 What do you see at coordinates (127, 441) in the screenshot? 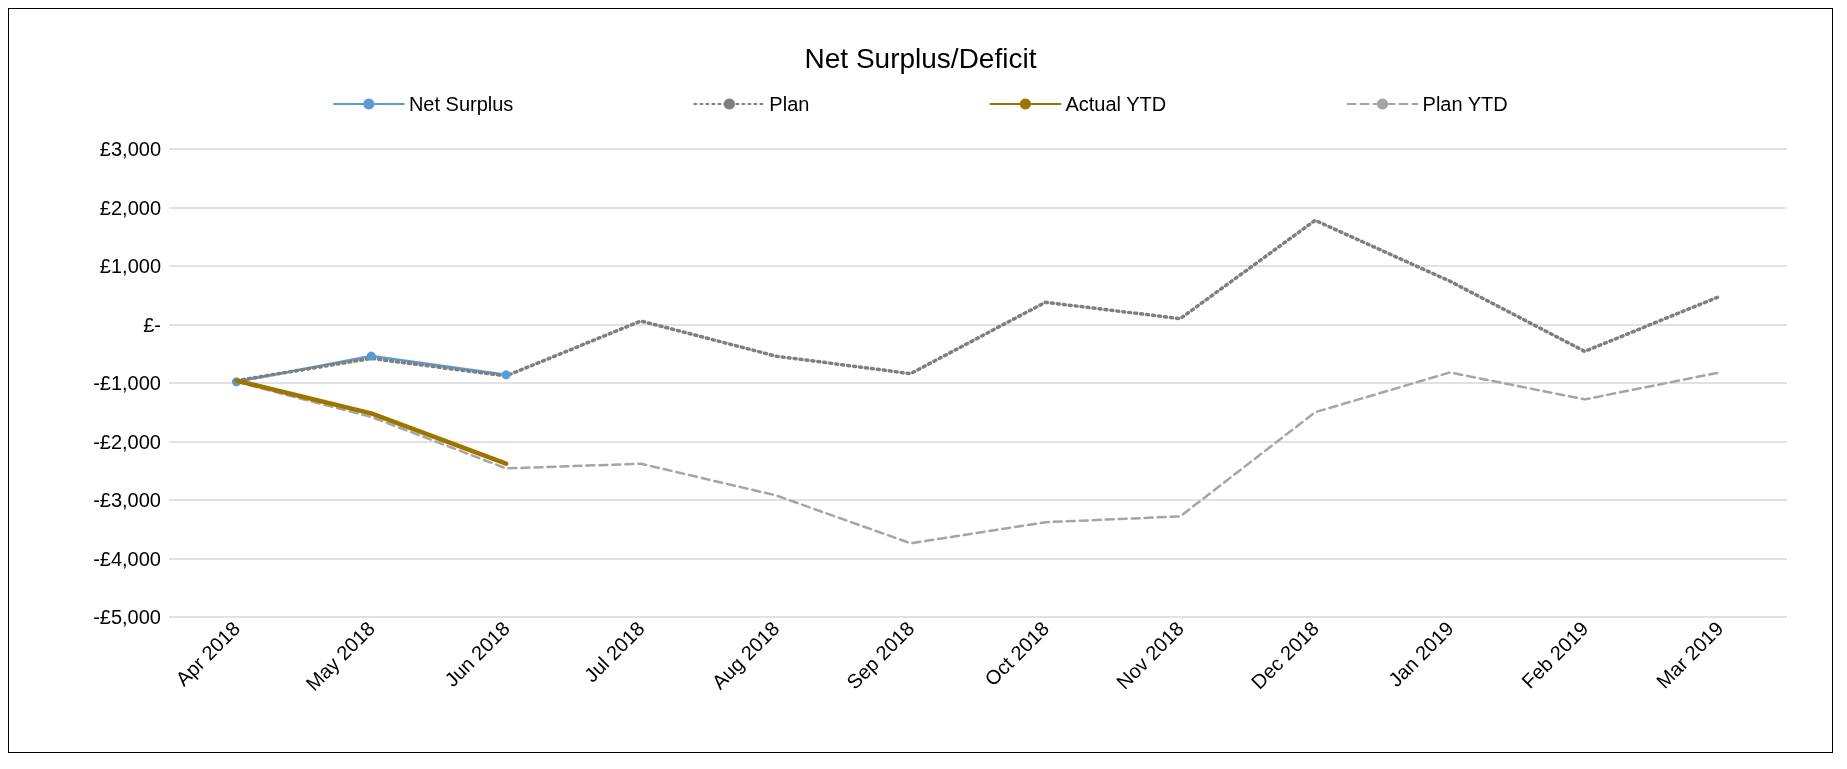
I see `y-tick-label: -£2,000` at bounding box center [127, 441].